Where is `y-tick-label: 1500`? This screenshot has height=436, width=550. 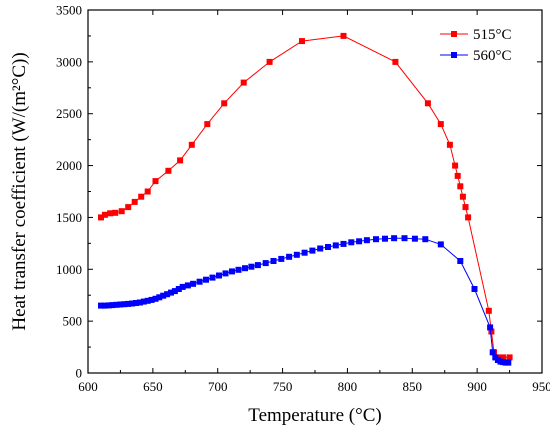 y-tick-label: 1500 is located at coordinates (69, 217).